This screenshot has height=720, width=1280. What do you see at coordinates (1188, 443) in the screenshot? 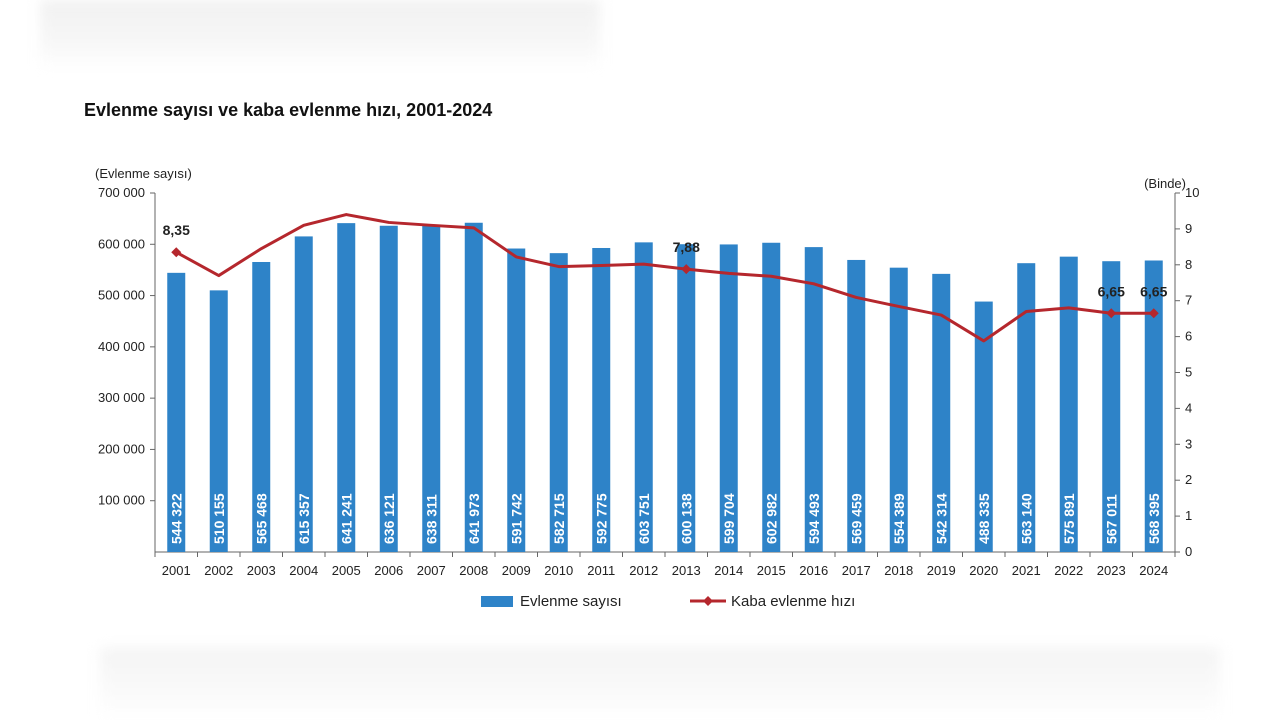
I see `right-tick-label: 3` at bounding box center [1188, 443].